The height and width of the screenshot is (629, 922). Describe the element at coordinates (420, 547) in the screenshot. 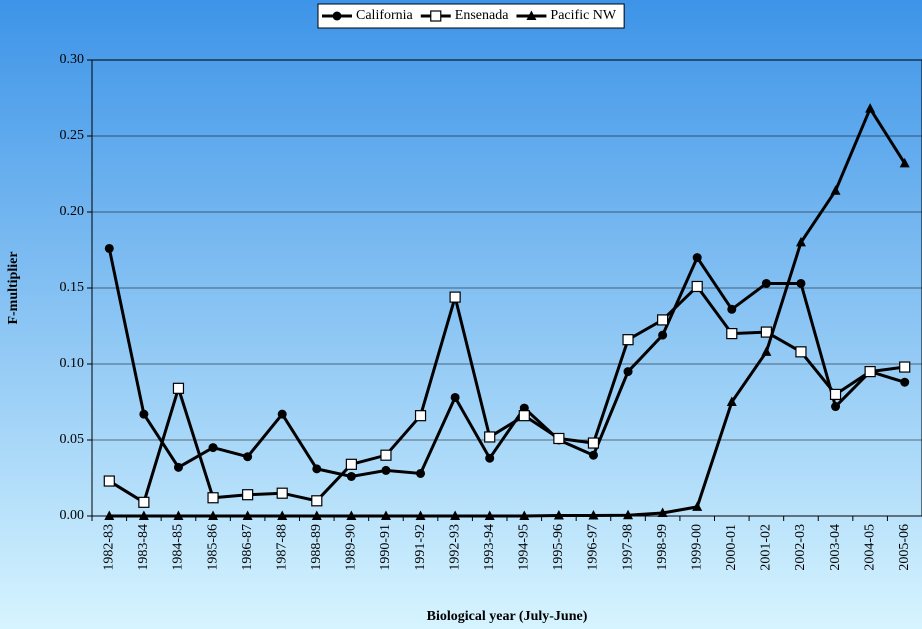

I see `x-tick-label: 1991-92` at that location.